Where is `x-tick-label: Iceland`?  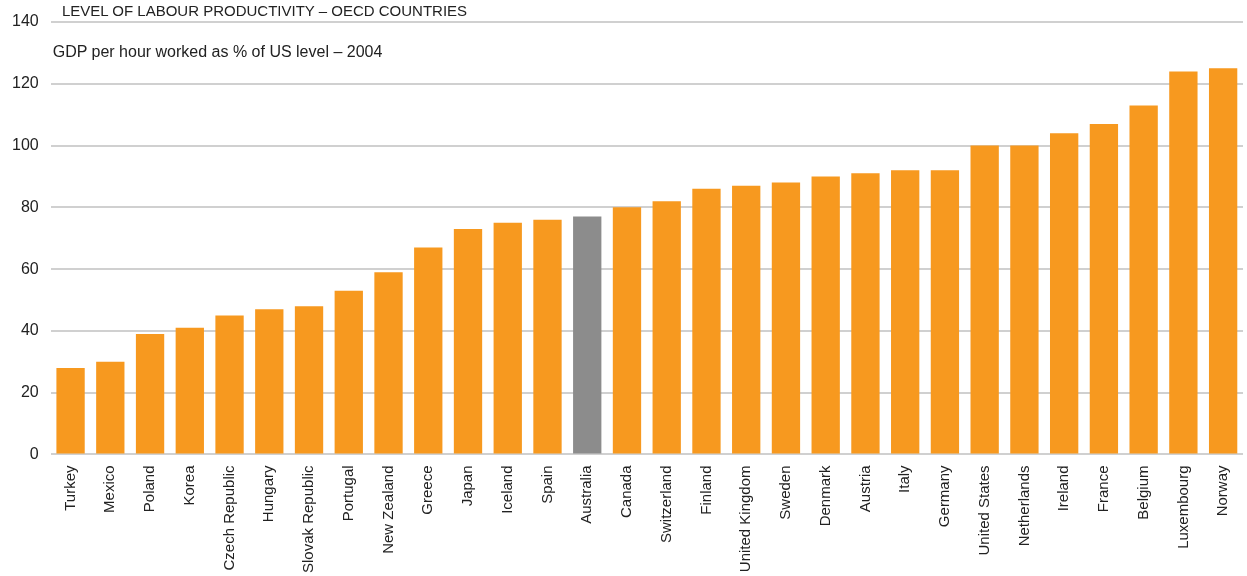
x-tick-label: Iceland is located at coordinates (506, 489).